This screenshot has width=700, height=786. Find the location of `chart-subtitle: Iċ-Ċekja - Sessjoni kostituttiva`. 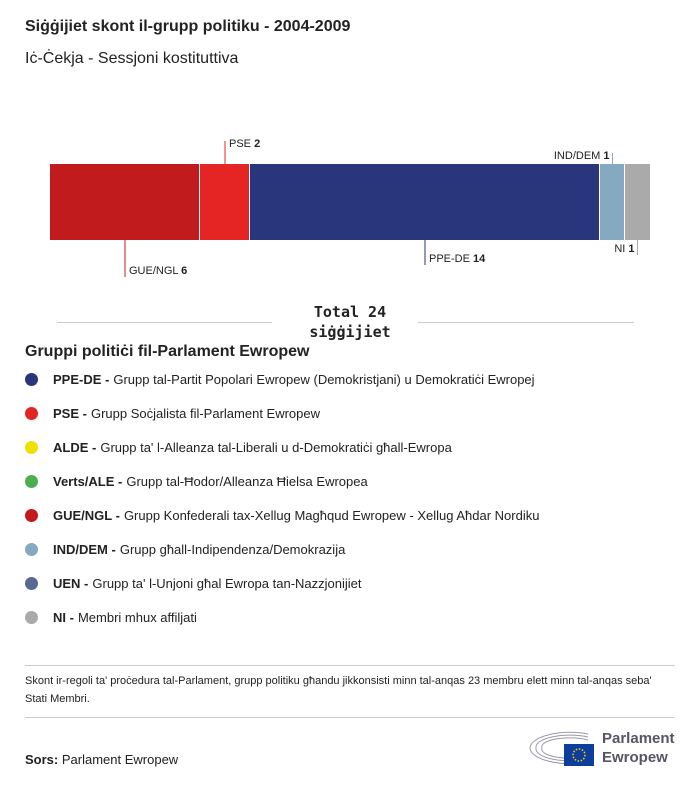

chart-subtitle: Iċ-Ċekja - Sessjoni kostituttiva is located at coordinates (132, 58).